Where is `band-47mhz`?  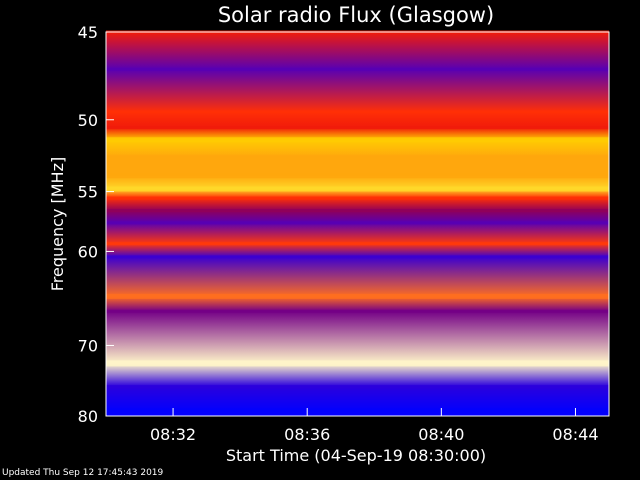
band-47mhz is located at coordinates (357, 69).